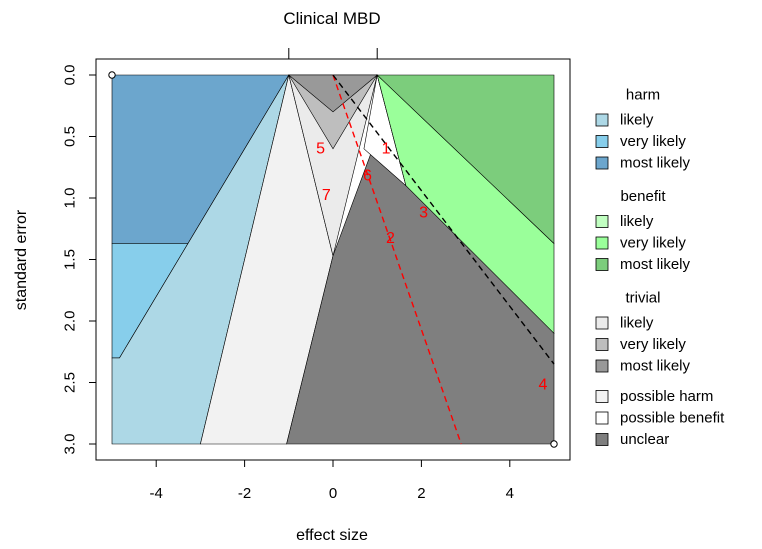 This screenshot has width=762, height=549. I want to click on annotation-label: 3, so click(423, 212).